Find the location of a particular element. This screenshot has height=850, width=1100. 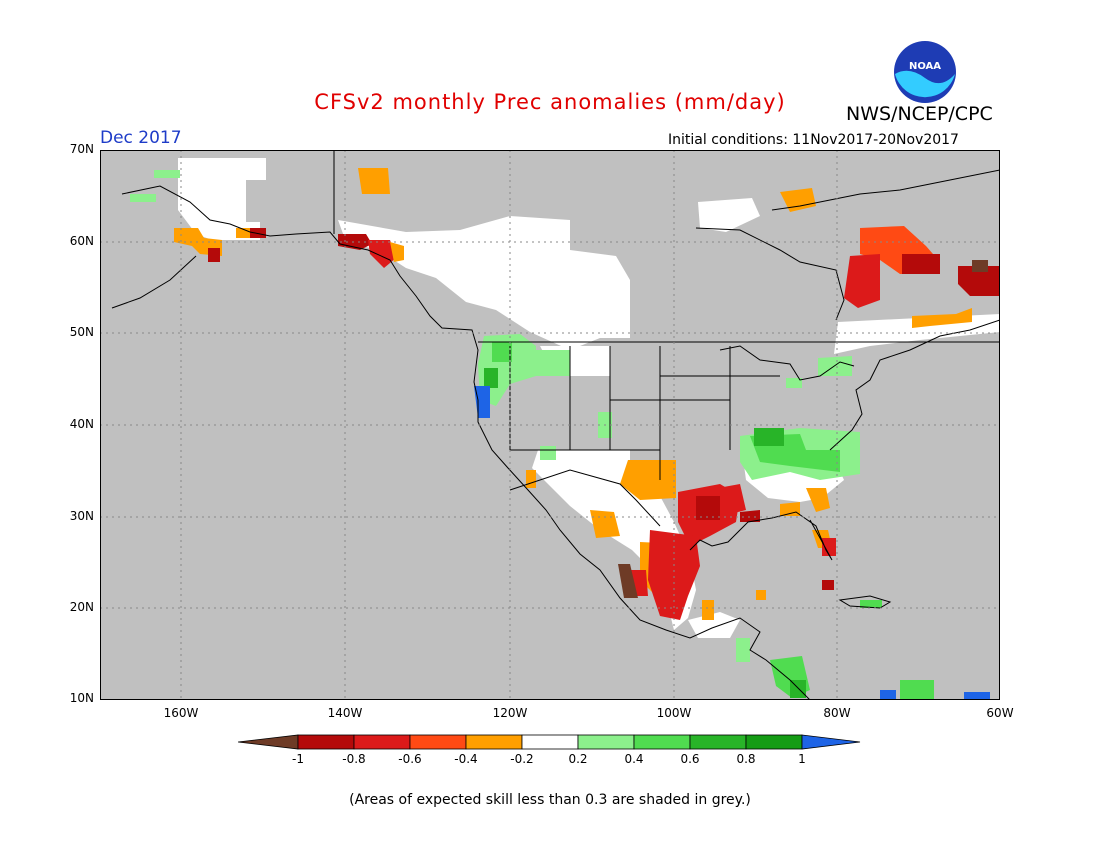

colorbar-label: -0.6 is located at coordinates (410, 759).